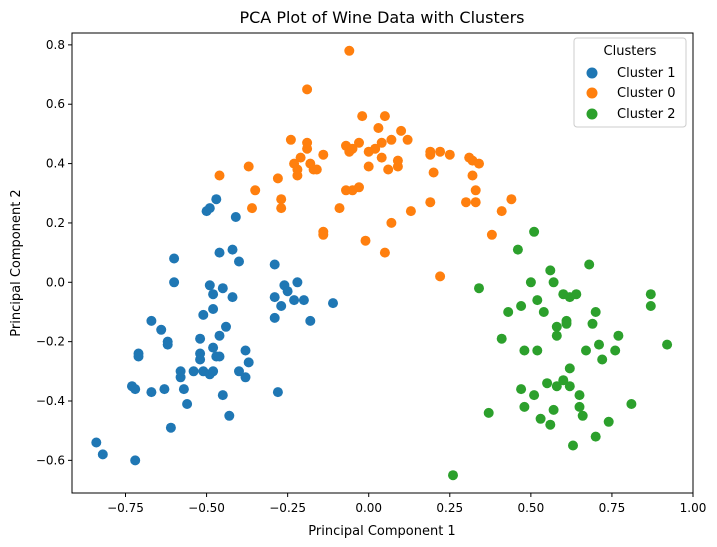  I want to click on x-tick-label: 0.25, so click(449, 508).